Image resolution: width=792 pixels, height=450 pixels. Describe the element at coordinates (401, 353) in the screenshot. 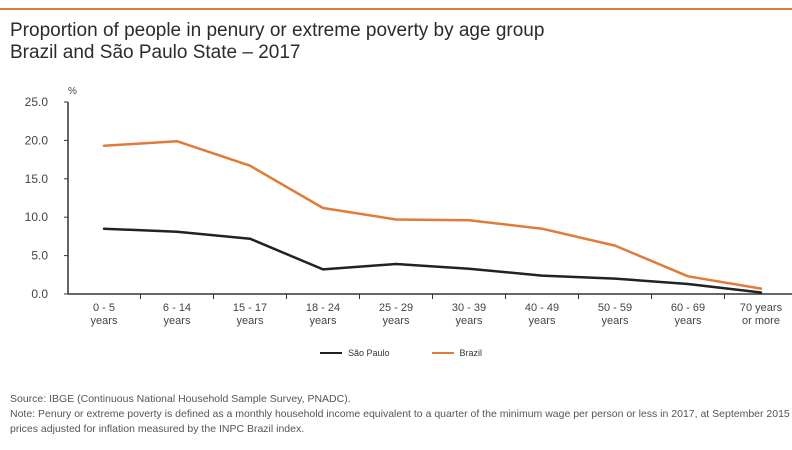

I see `chart-legend: São Paulo Brazil` at that location.